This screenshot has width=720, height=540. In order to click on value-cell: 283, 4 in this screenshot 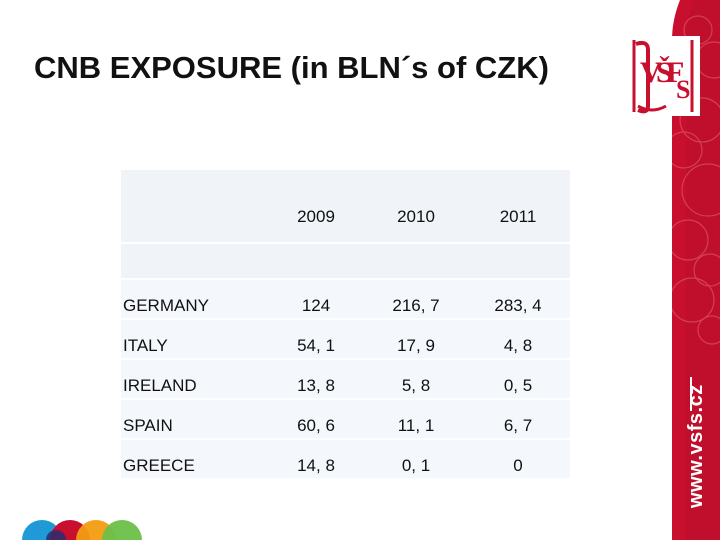, I will do `click(518, 299)`.